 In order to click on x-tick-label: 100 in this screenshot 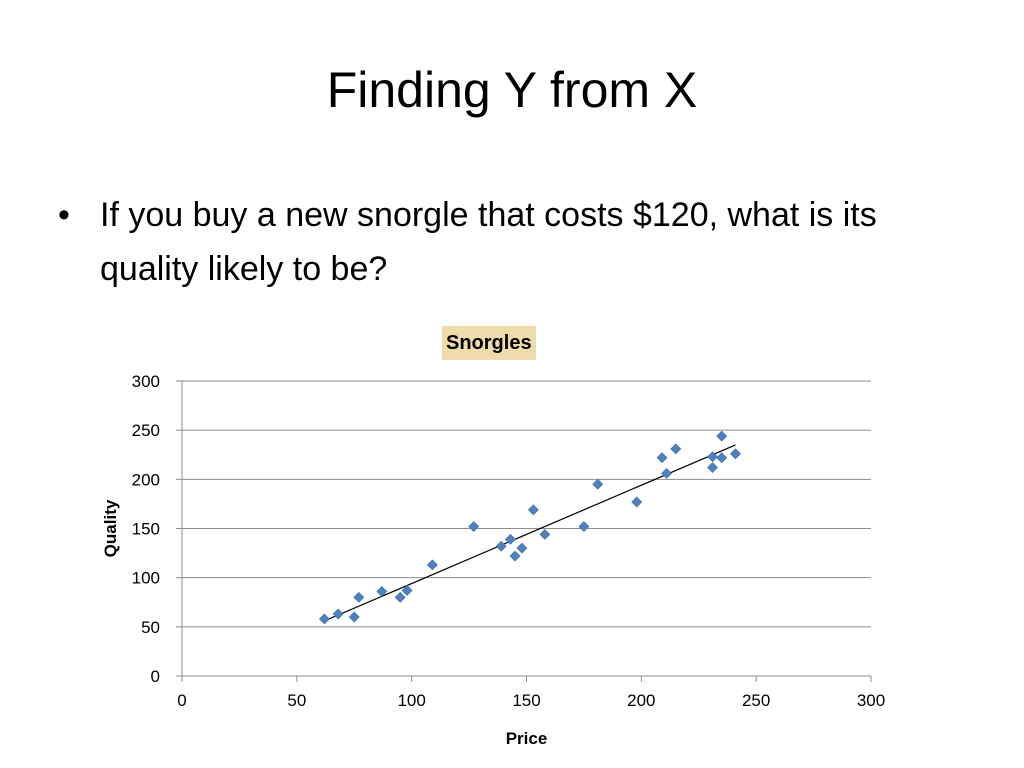, I will do `click(411, 700)`.